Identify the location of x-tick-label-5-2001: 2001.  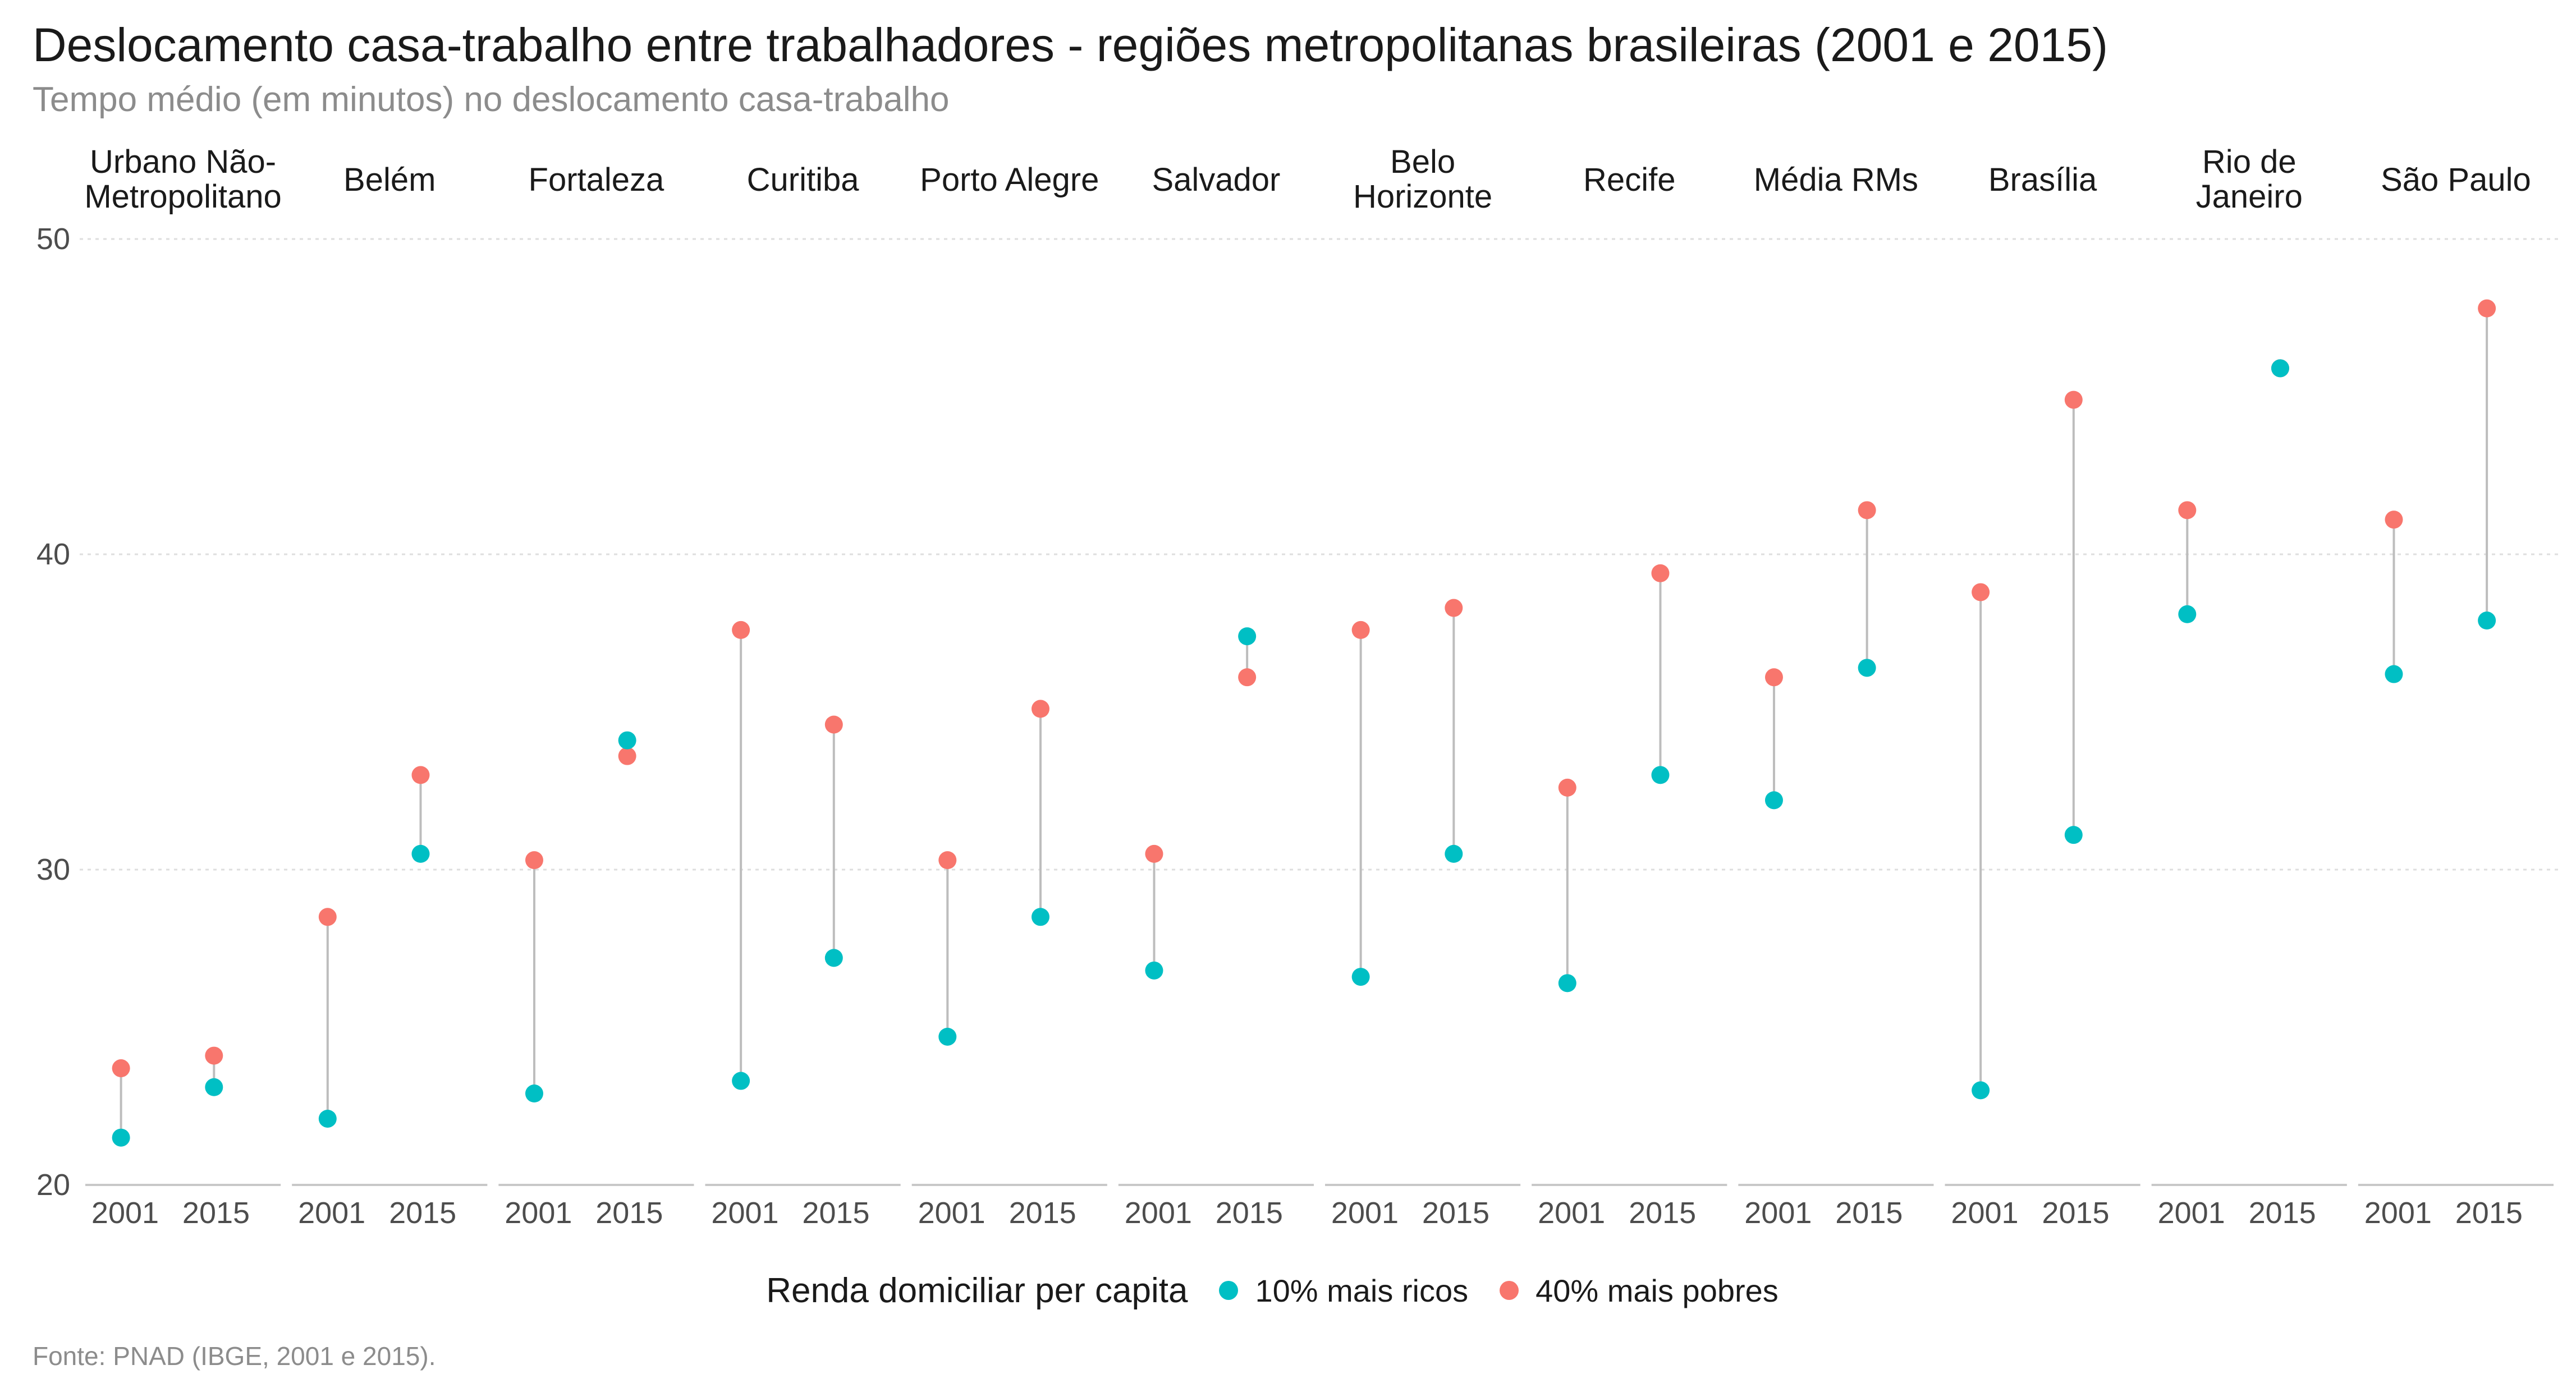
(1158, 1213).